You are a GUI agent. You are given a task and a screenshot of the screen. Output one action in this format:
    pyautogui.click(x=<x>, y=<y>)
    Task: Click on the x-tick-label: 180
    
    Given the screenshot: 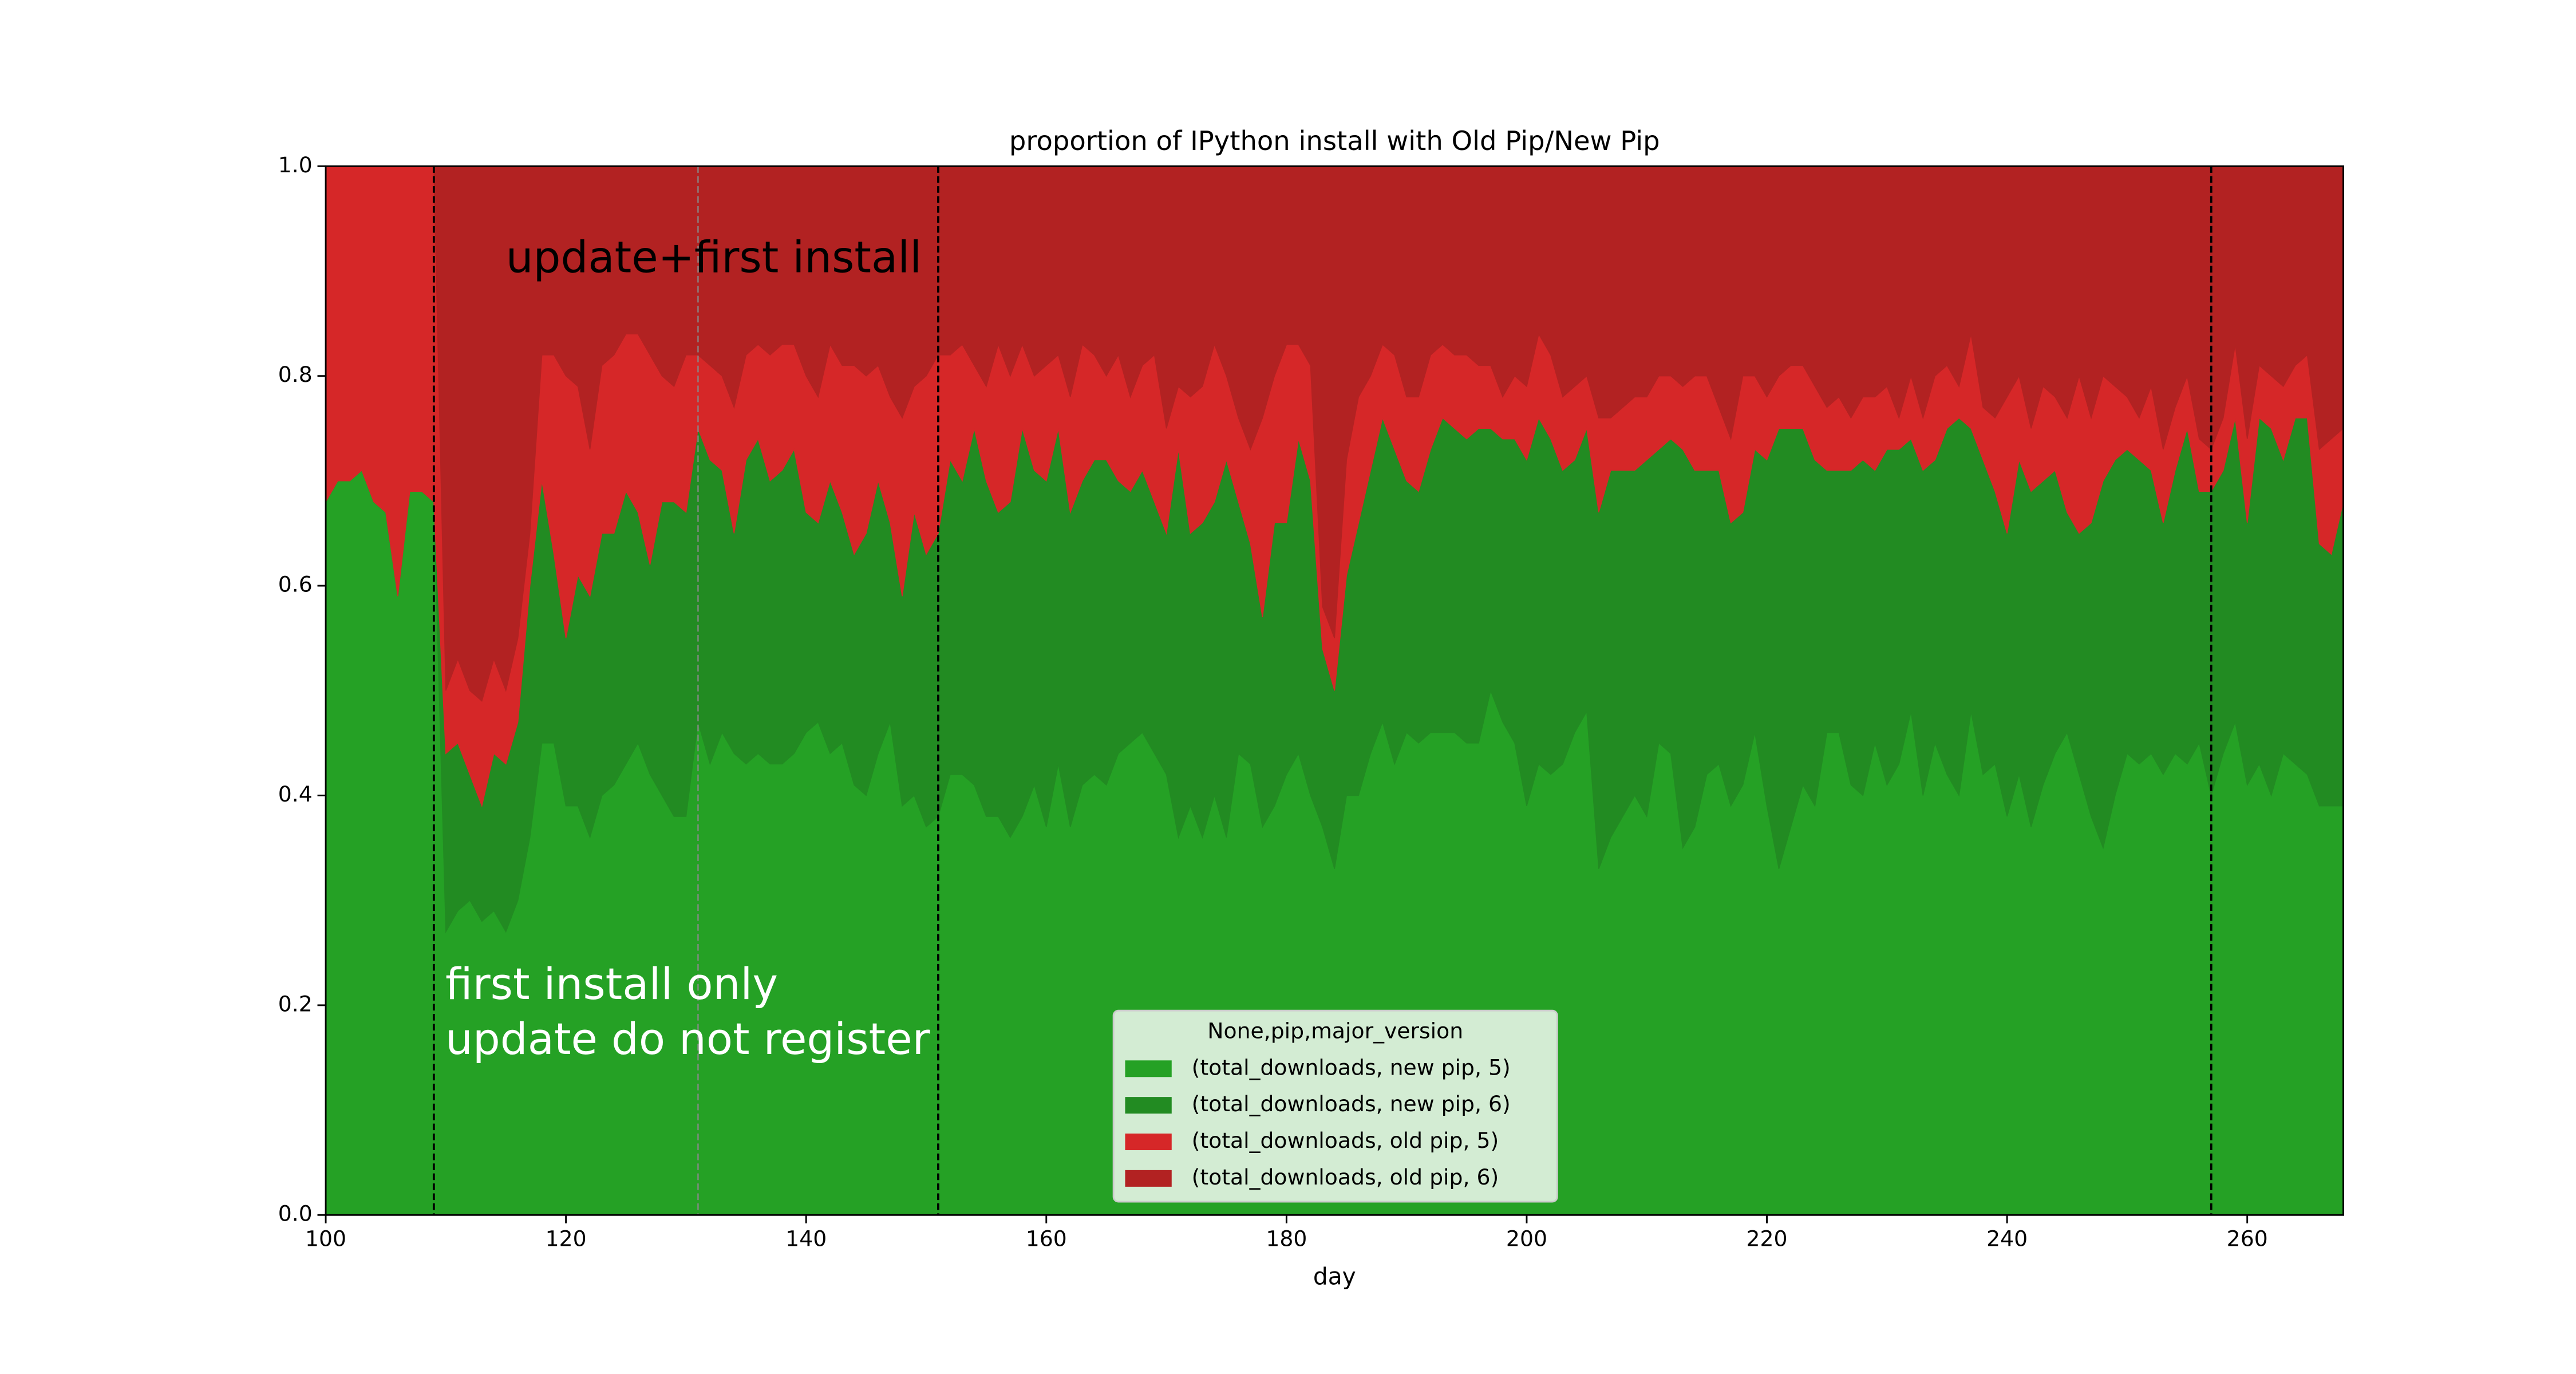 What is the action you would take?
    pyautogui.click(x=1286, y=1239)
    